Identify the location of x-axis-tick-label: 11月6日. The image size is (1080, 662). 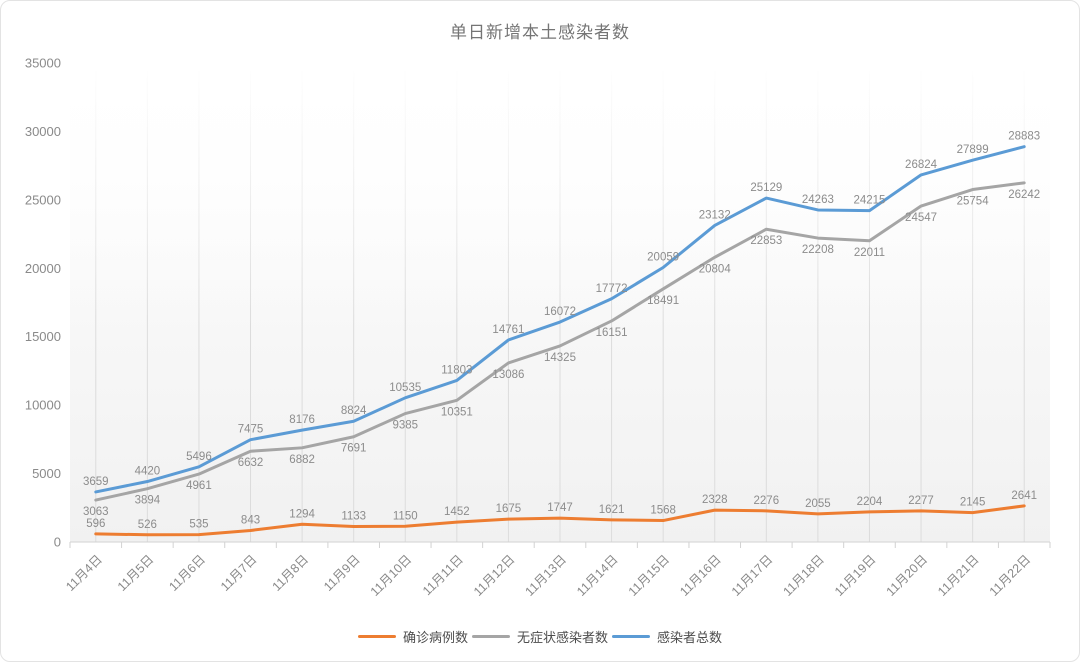
(187, 573).